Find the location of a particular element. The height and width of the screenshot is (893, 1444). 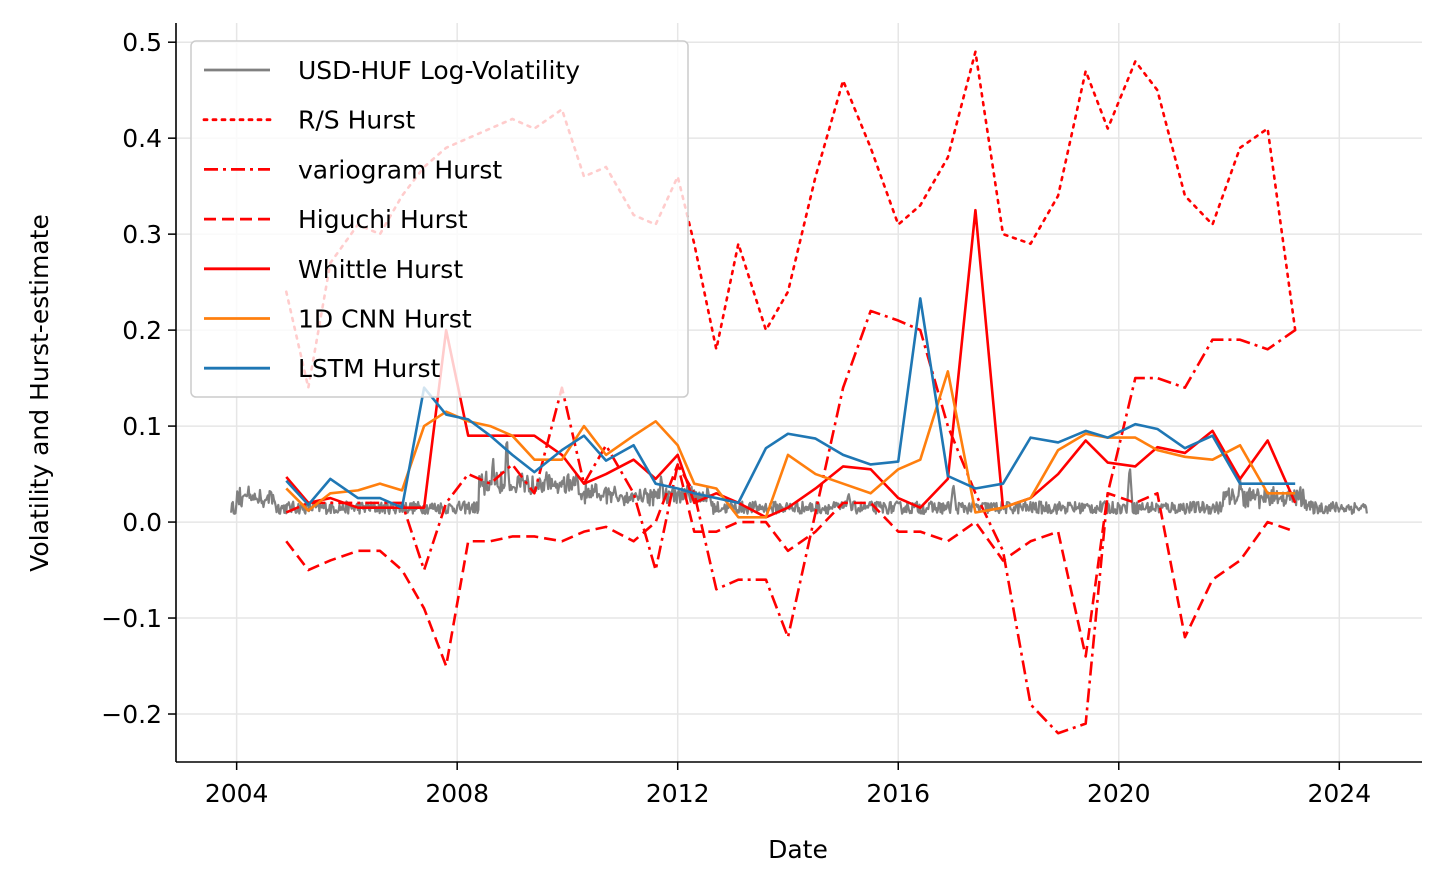

y-tick-label: −0.2 is located at coordinates (131, 714).